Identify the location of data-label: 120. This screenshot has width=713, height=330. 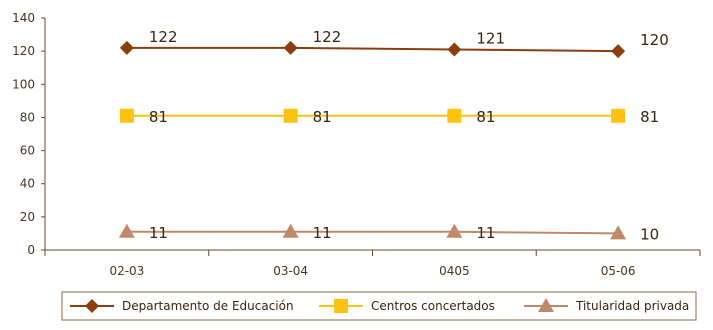
(654, 40).